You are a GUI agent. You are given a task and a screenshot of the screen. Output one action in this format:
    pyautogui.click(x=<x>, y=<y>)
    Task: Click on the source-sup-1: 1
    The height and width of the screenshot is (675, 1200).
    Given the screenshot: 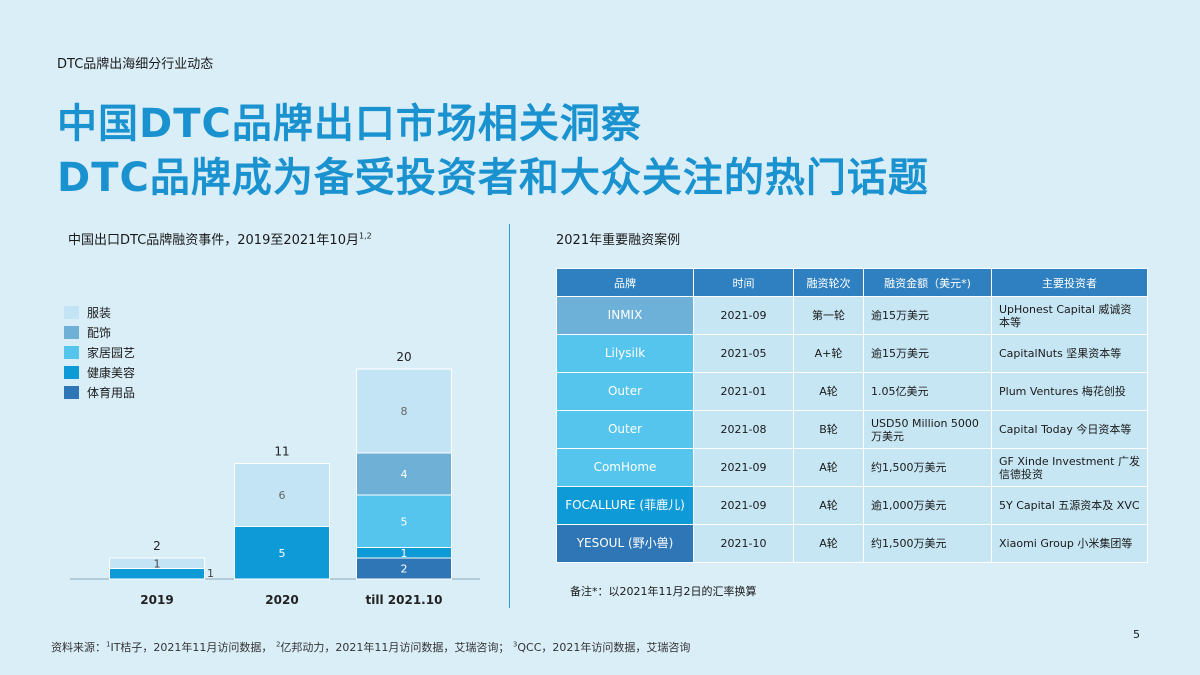 What is the action you would take?
    pyautogui.click(x=108, y=644)
    